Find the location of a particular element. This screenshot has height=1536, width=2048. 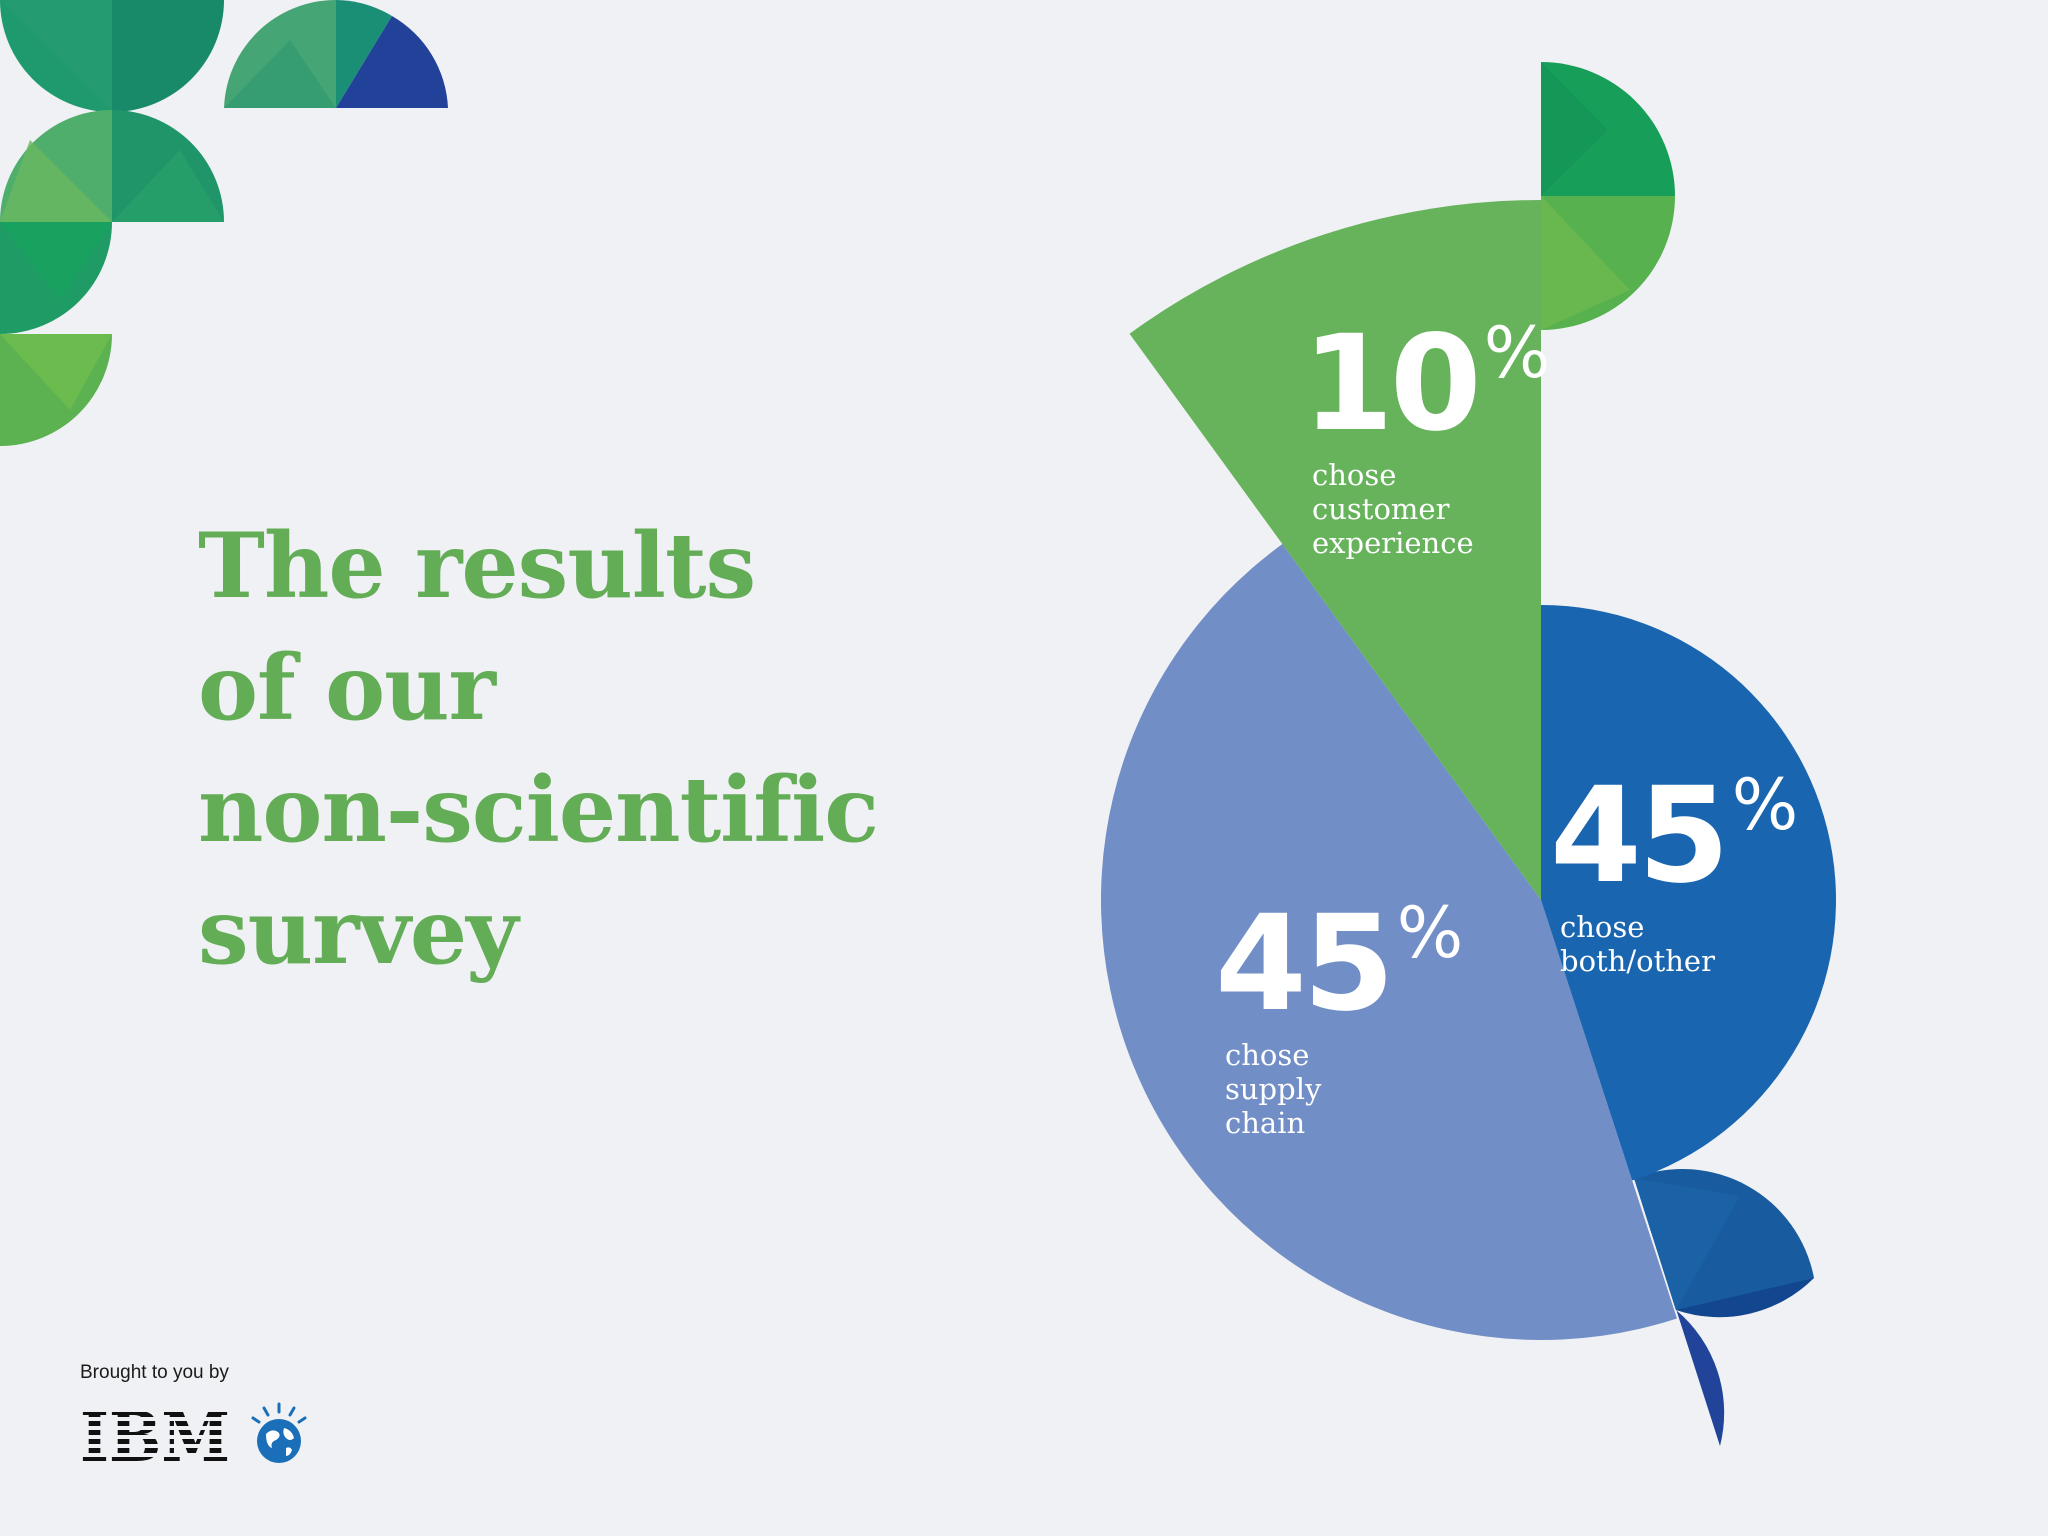

pie-slice-chose-supply-chain is located at coordinates (1389, 942).